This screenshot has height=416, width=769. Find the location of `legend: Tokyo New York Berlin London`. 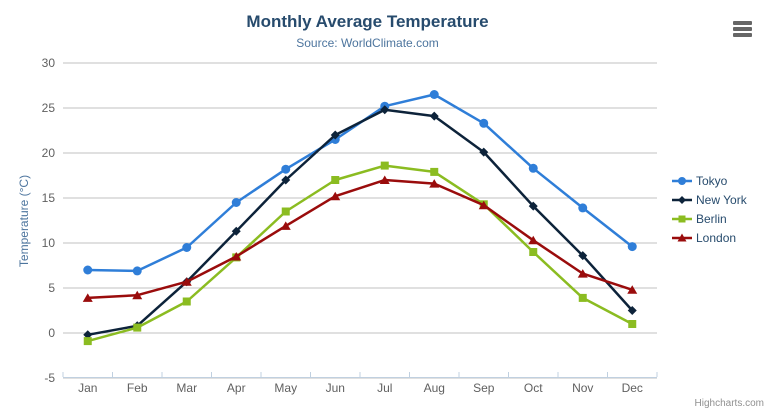

legend: Tokyo New York Berlin London is located at coordinates (709, 209).